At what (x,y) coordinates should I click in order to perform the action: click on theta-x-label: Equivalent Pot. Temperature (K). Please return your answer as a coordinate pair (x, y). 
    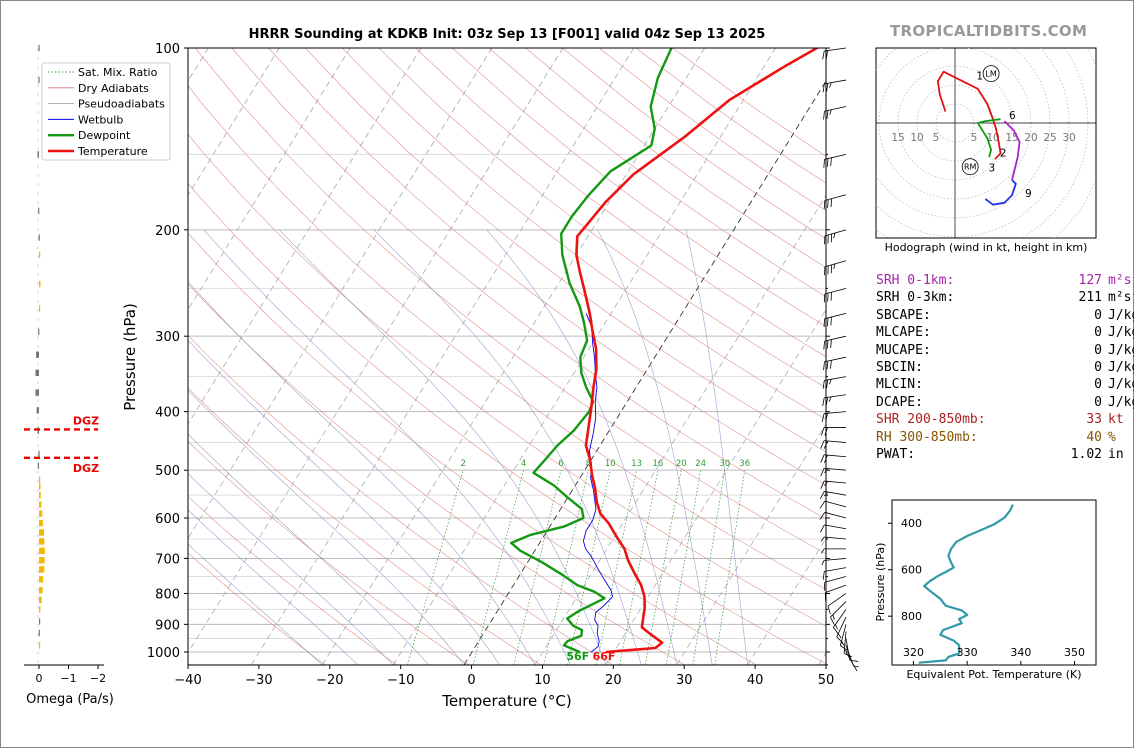
    Looking at the image, I should click on (993, 674).